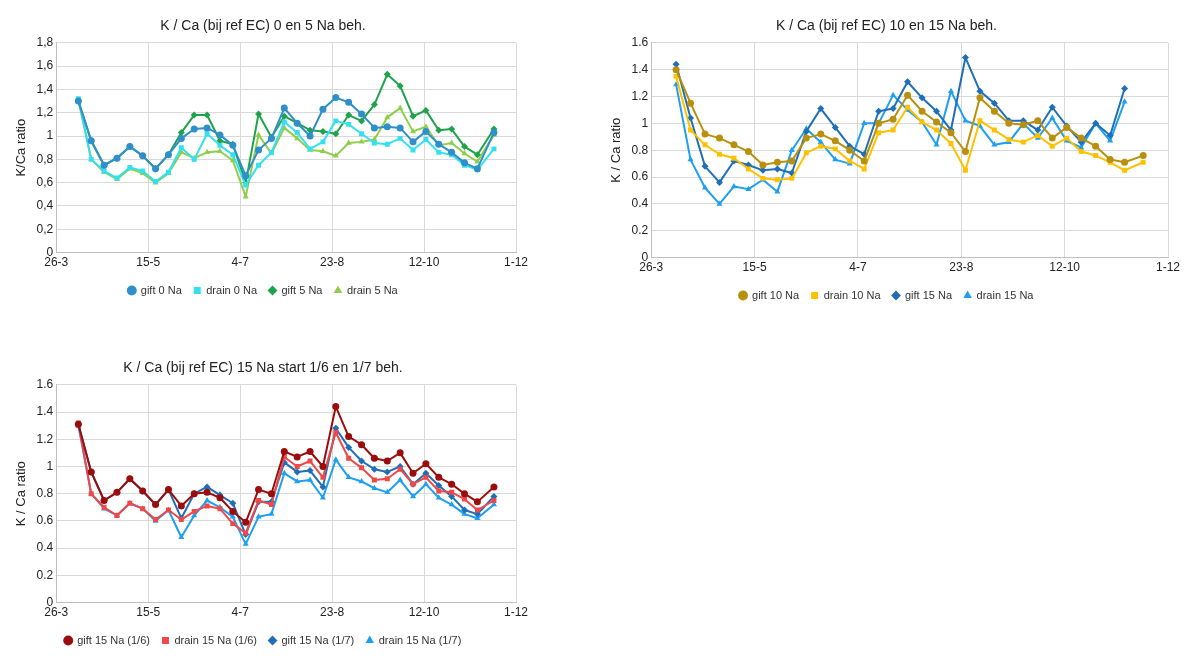 Image resolution: width=1192 pixels, height=663 pixels. I want to click on legend-label: gift 15 Na, so click(929, 294).